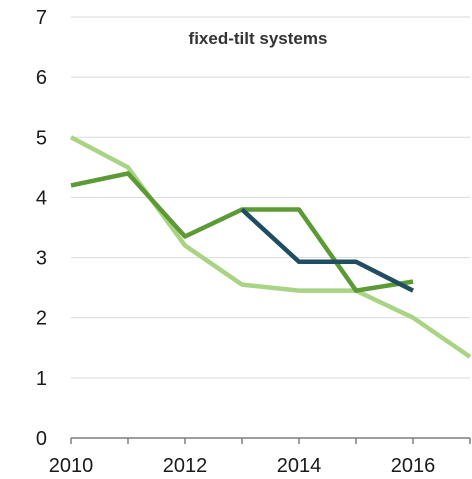 The height and width of the screenshot is (479, 472). I want to click on x-tick-label: 2016, so click(413, 466).